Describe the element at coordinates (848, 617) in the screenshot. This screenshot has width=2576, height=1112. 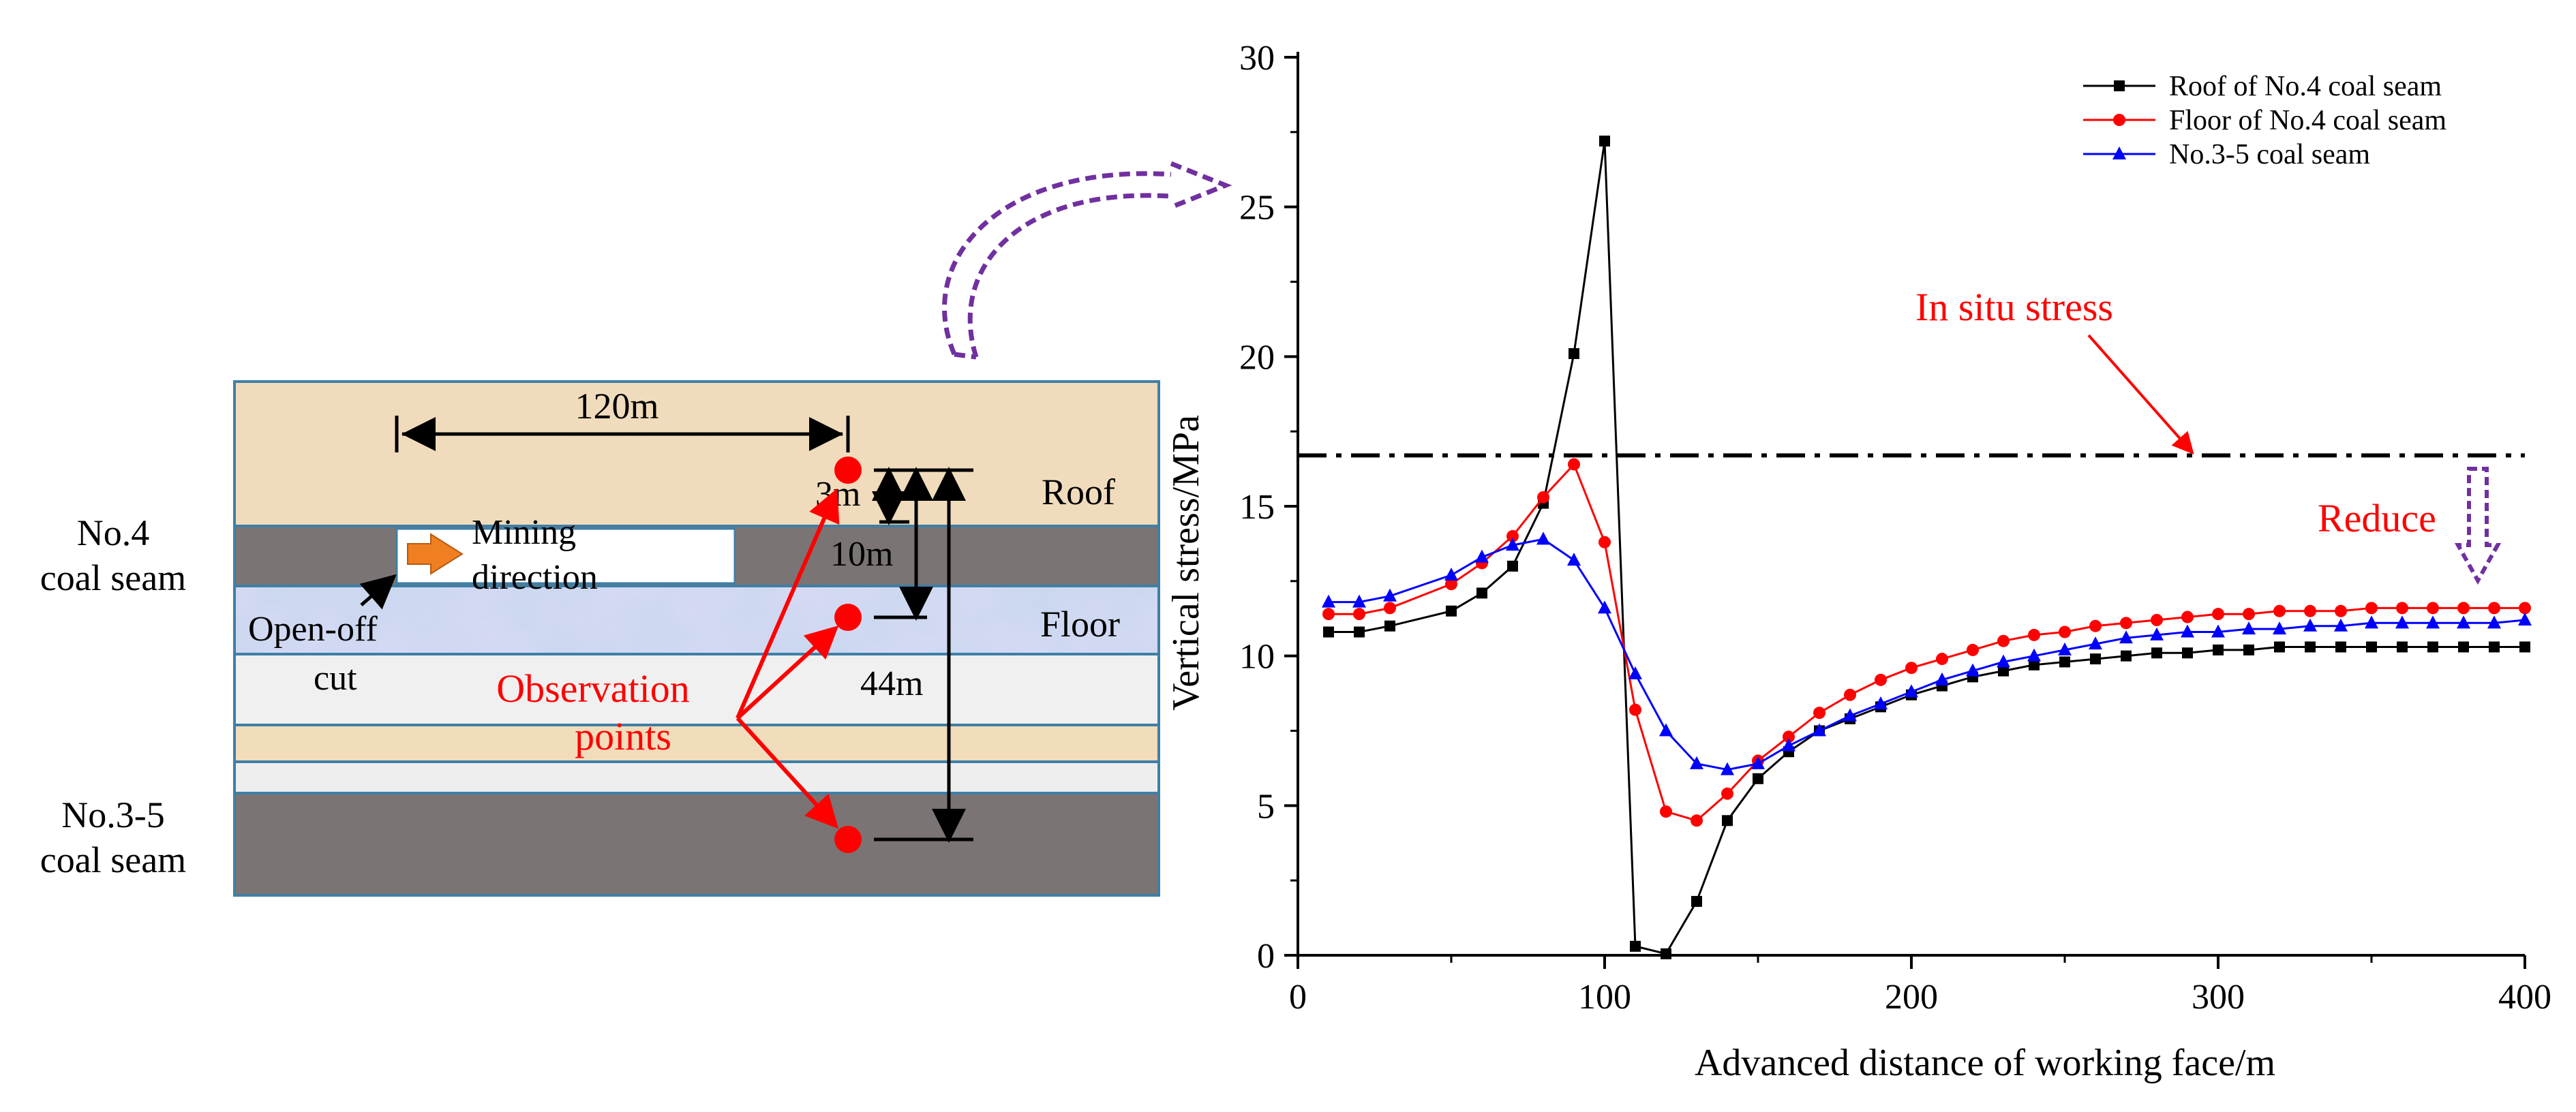
I see `observation-point-floor` at that location.